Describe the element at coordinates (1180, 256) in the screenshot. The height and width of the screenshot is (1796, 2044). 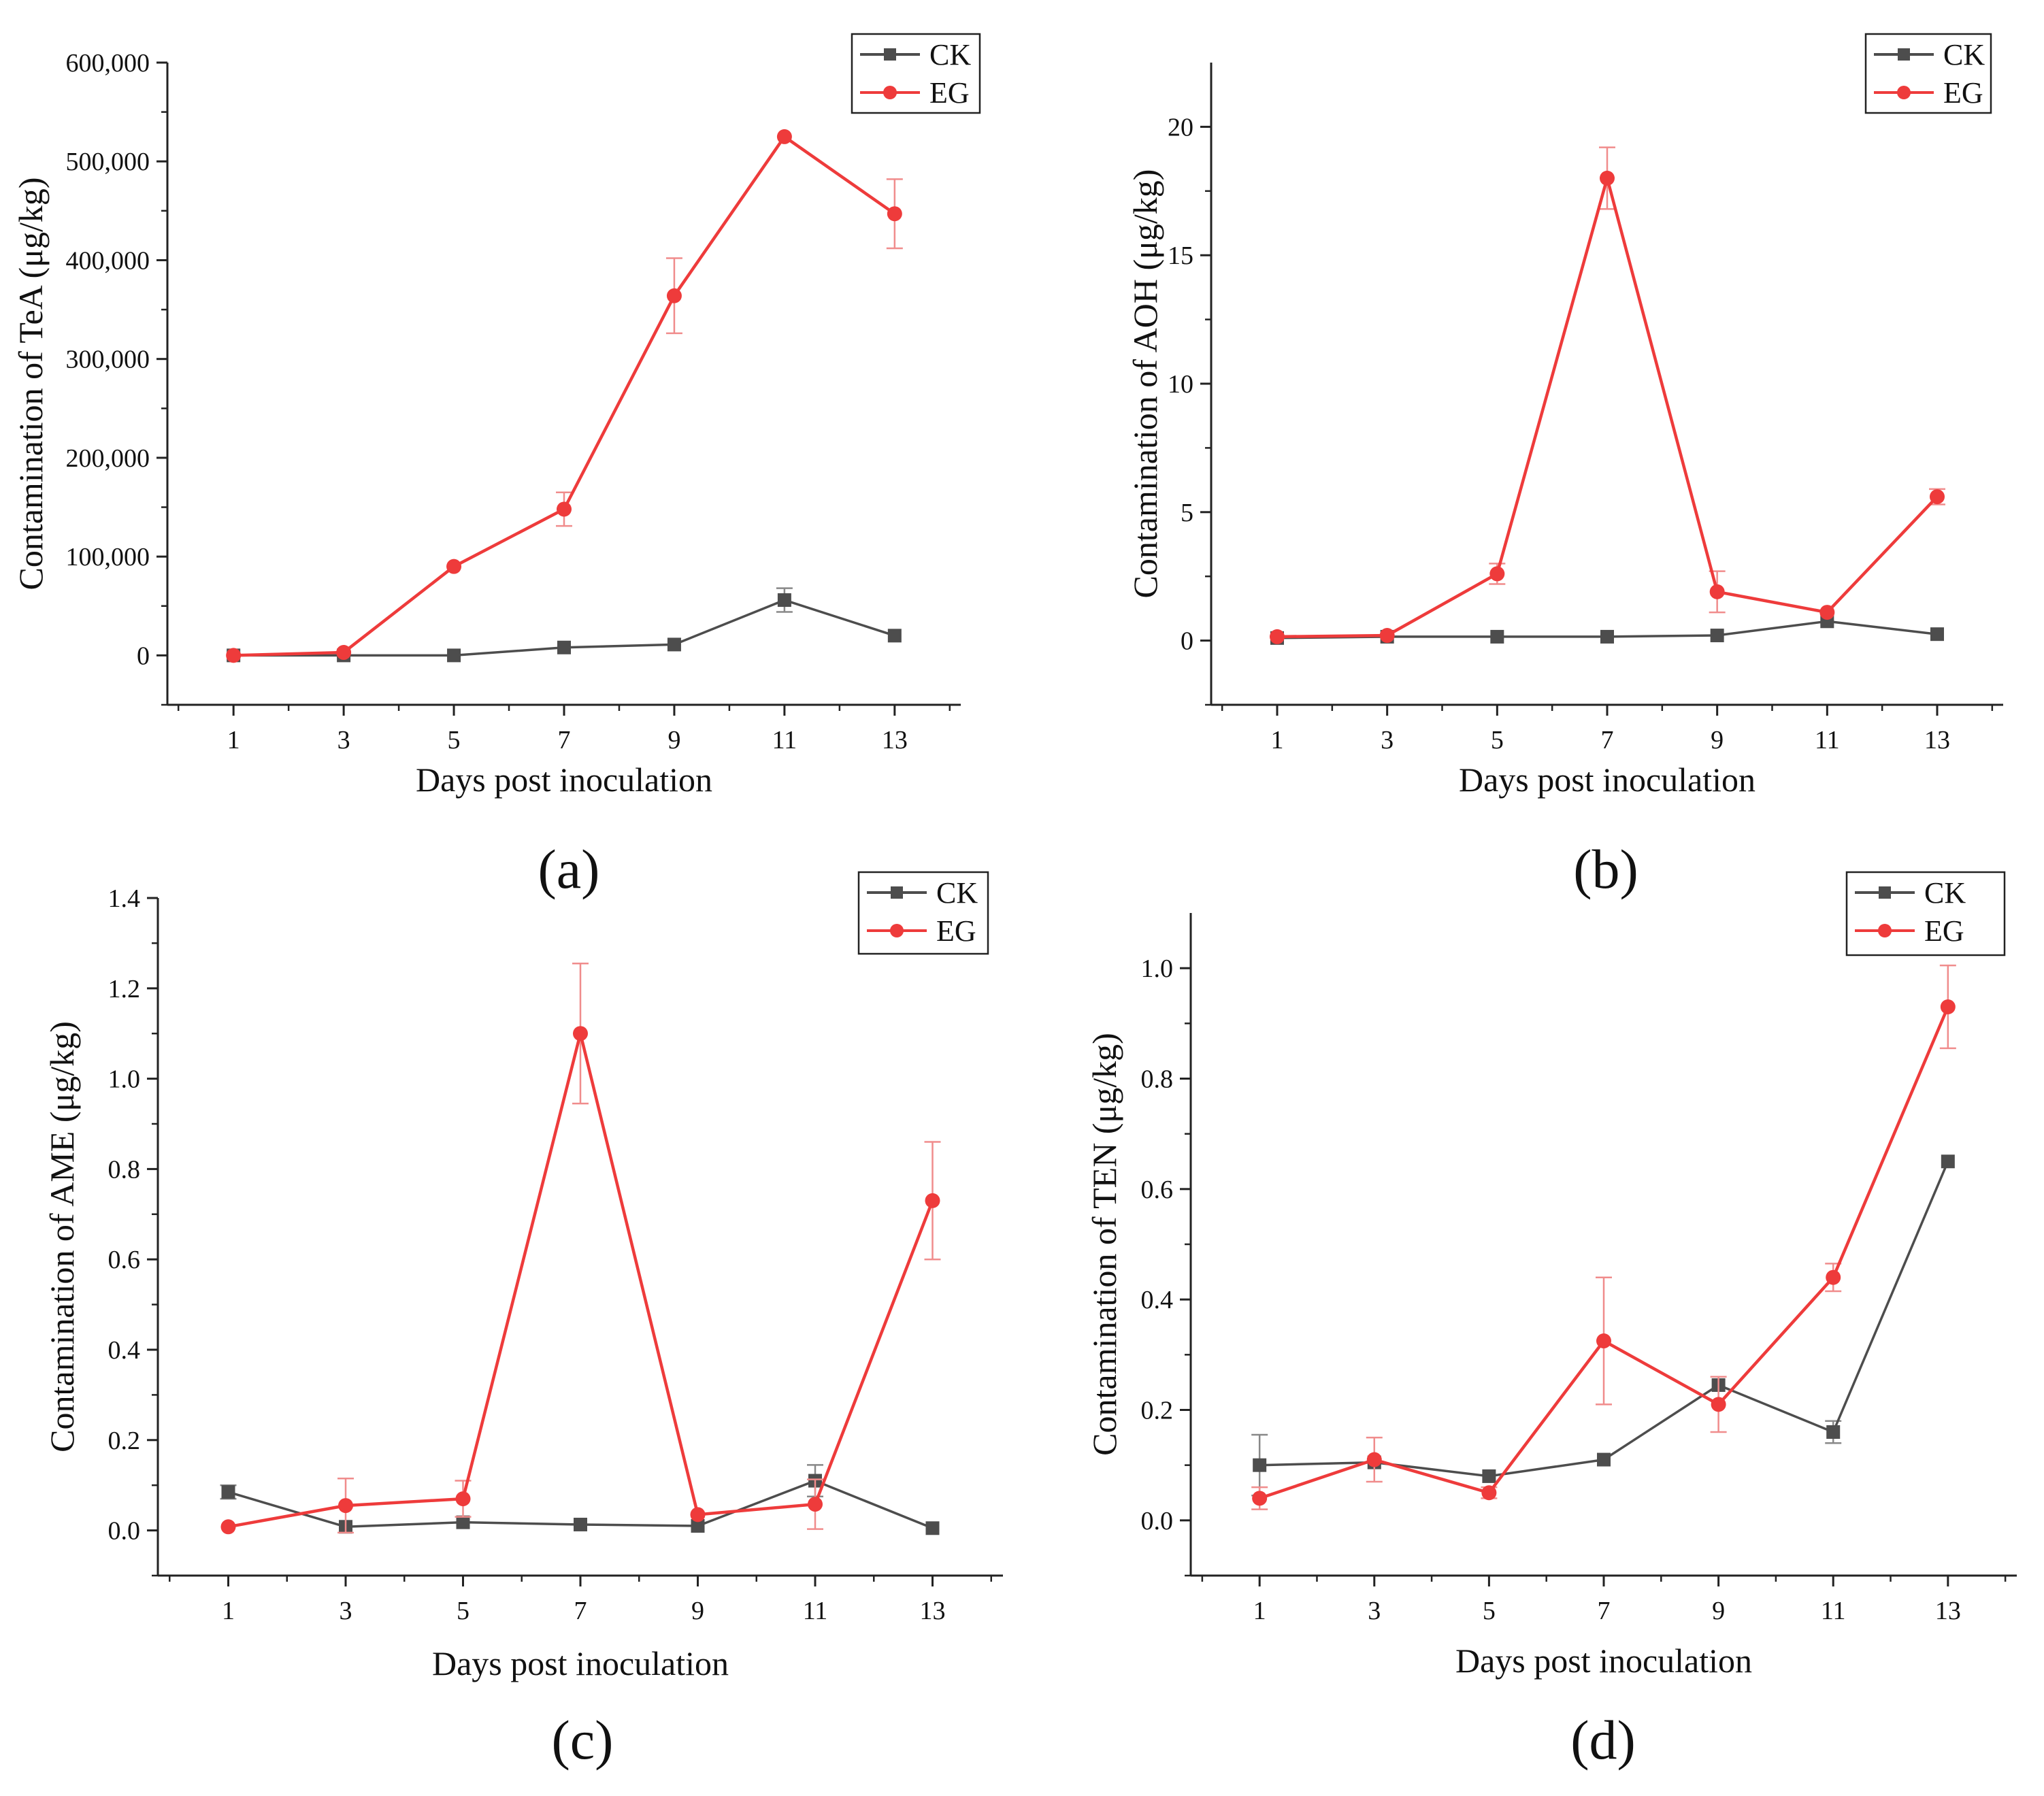
I see `y-tick-label: 15` at that location.